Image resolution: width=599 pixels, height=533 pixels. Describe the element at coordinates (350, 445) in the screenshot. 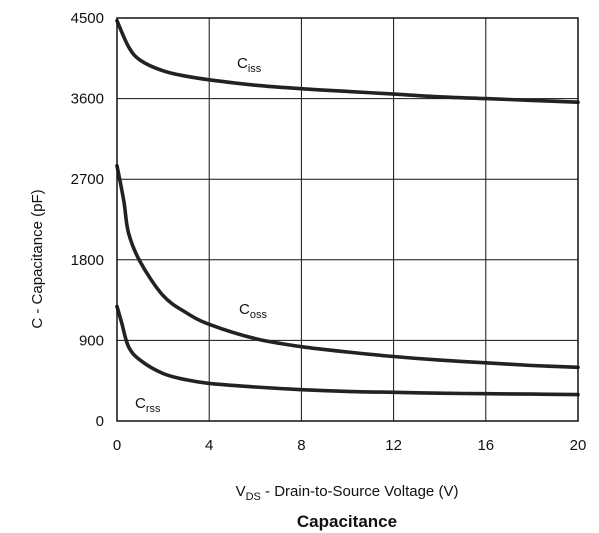

I see `x-tick-labels: 0 4 8 12 16 20` at that location.